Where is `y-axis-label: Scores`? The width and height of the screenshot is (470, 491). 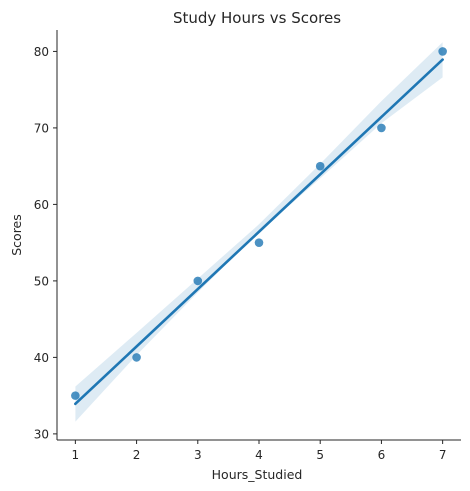
y-axis-label: Scores is located at coordinates (16, 235).